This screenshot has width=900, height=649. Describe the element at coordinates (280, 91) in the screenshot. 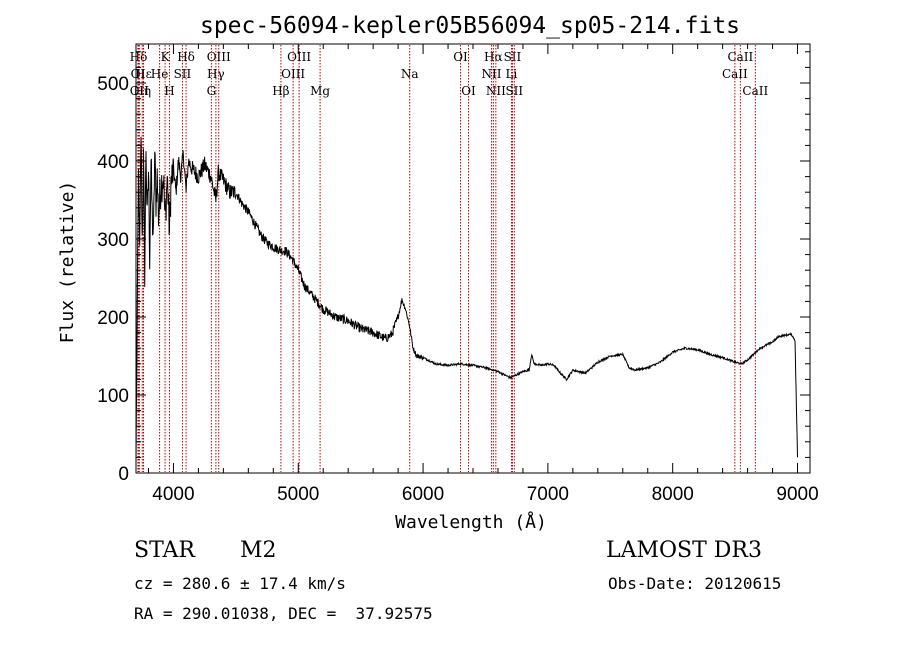

I see `spectral-line-label: Hβ` at that location.